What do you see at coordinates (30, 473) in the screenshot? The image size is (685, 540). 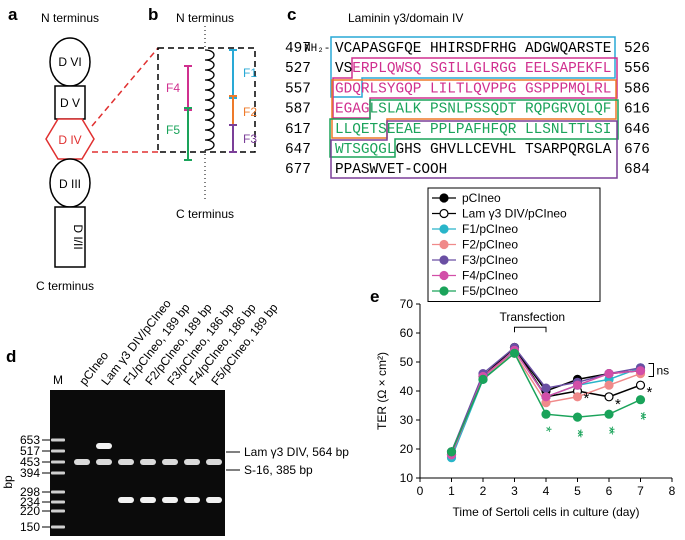 I see `size-label: 394` at bounding box center [30, 473].